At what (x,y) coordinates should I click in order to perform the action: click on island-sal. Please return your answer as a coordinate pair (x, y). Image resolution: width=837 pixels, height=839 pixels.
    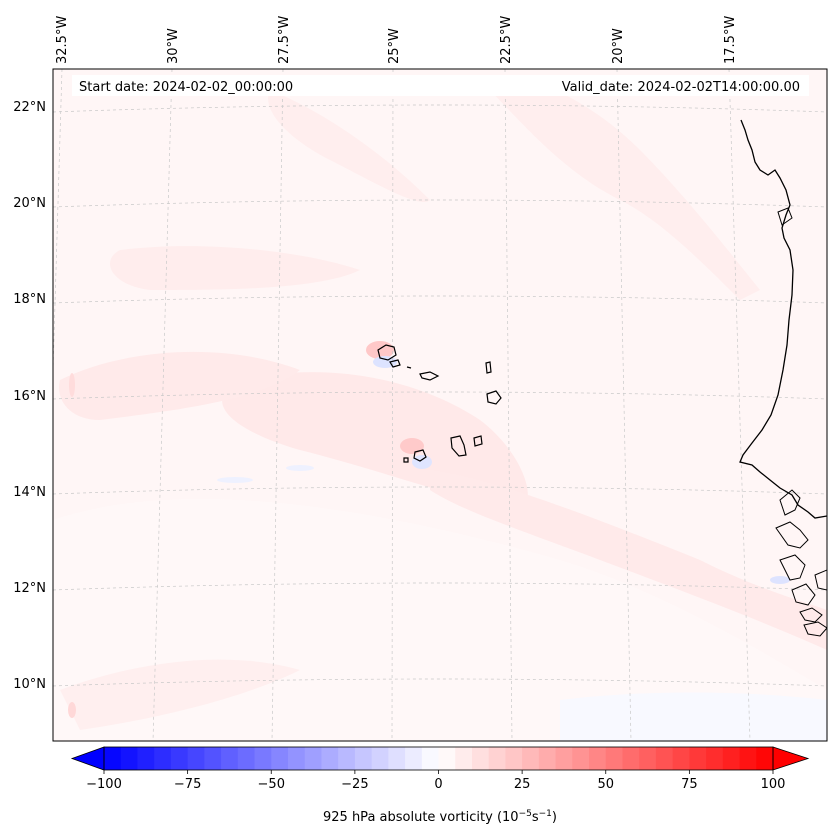
    Looking at the image, I should click on (488, 367).